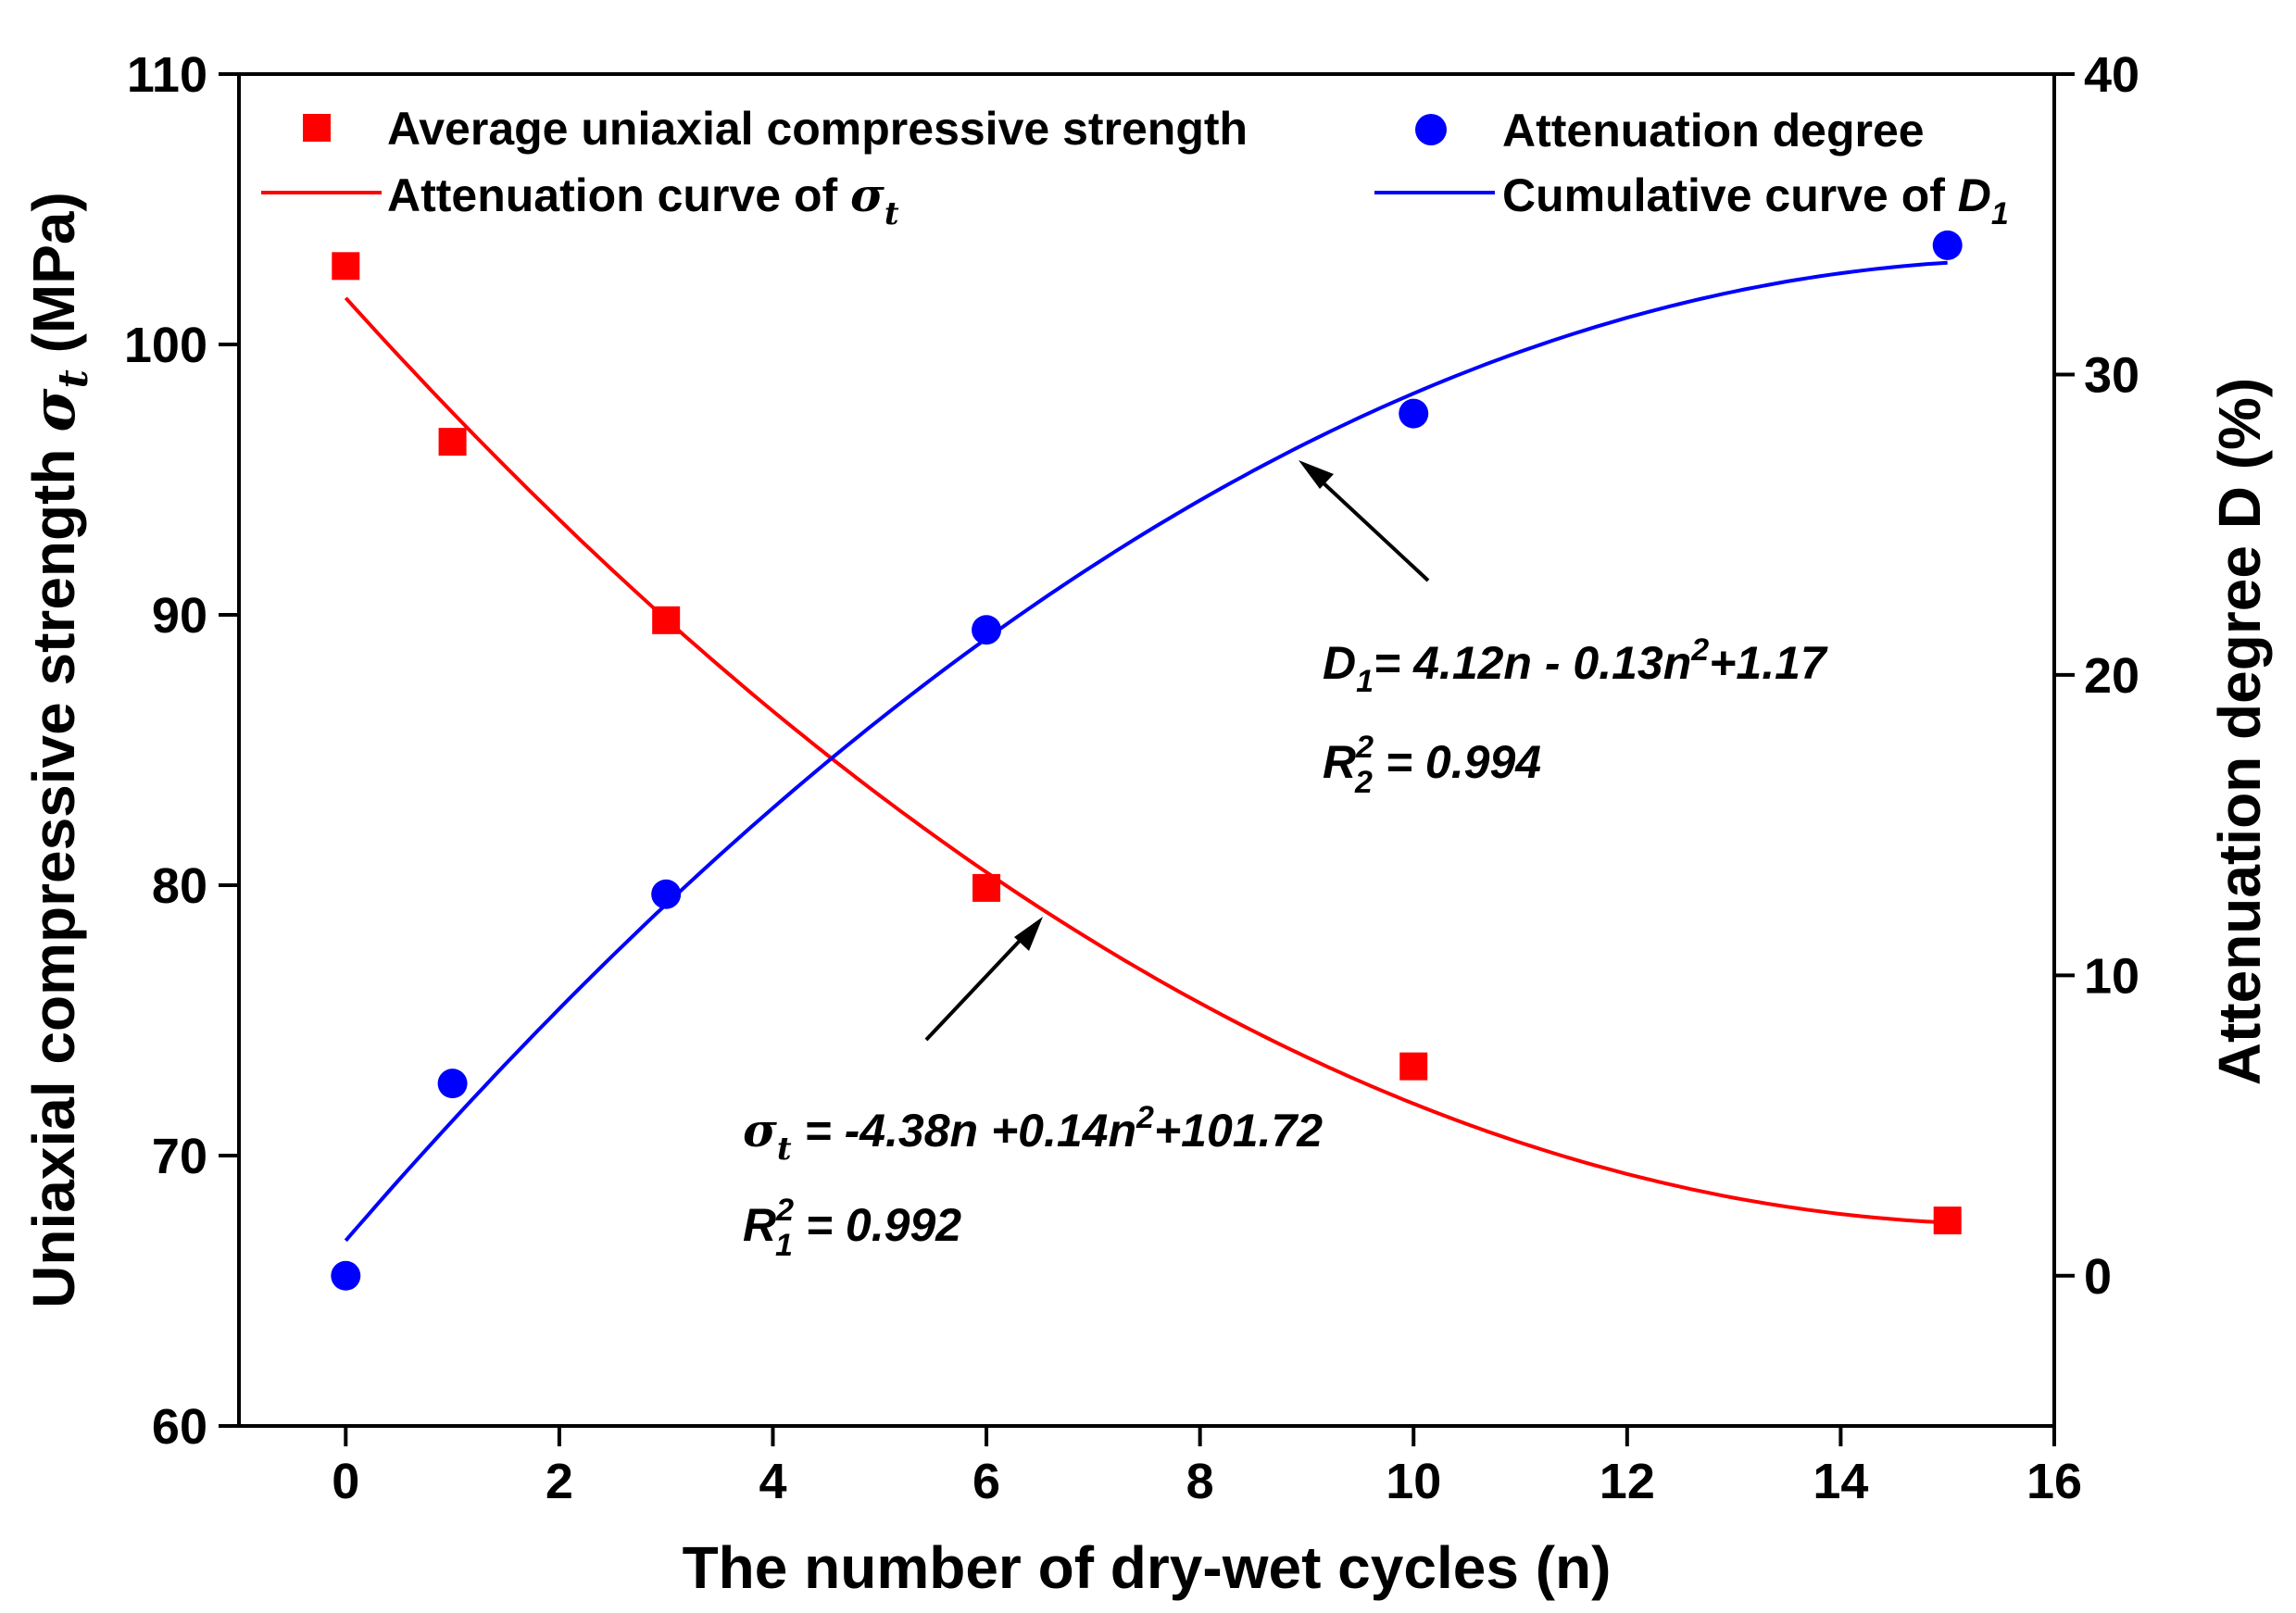  I want to click on annotation-arrows, so click(1177, 751).